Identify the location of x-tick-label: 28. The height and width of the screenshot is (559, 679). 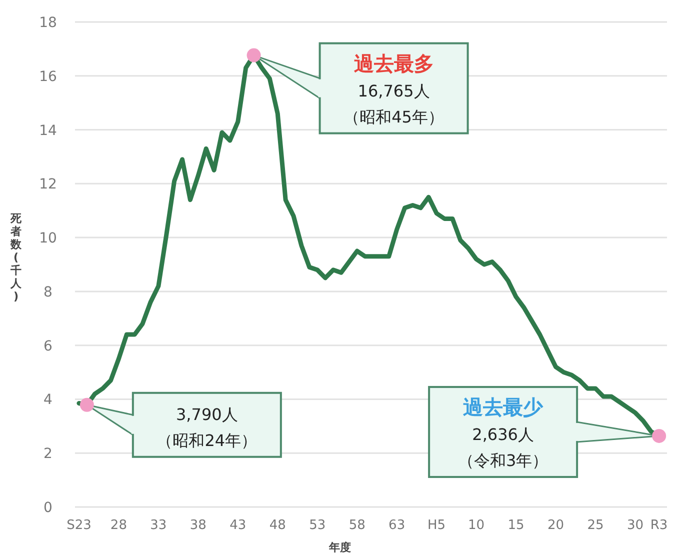
(118, 525).